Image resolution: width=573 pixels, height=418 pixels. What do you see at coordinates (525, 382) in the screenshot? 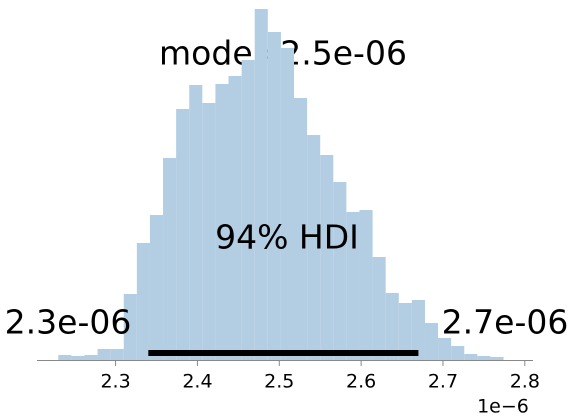
I see `x-tick-label: 2.8` at bounding box center [525, 382].